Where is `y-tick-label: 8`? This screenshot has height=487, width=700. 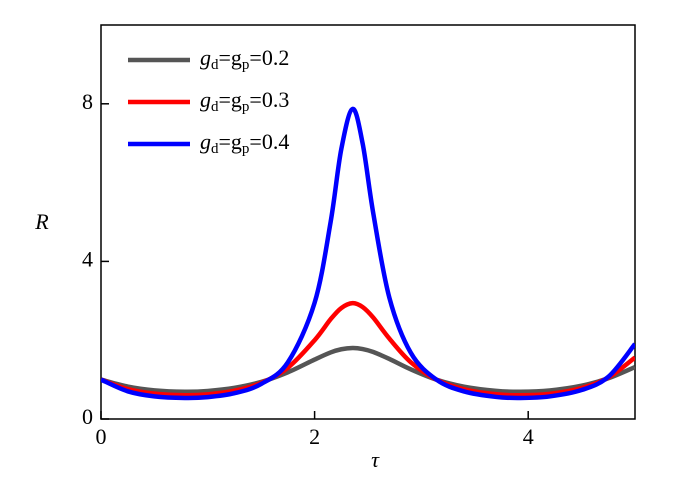
y-tick-label: 8 is located at coordinates (87, 101).